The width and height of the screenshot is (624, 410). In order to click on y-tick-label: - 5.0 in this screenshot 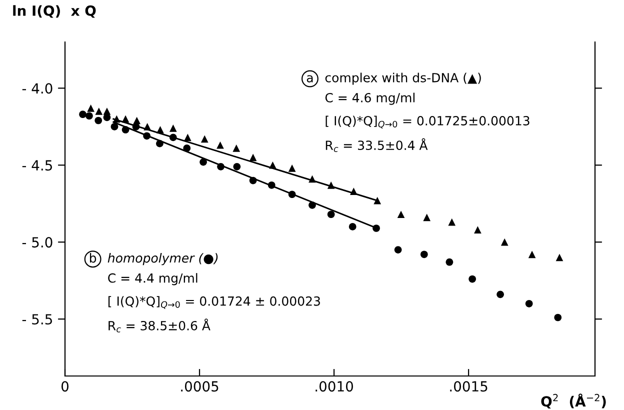, I will do `click(37, 242)`.